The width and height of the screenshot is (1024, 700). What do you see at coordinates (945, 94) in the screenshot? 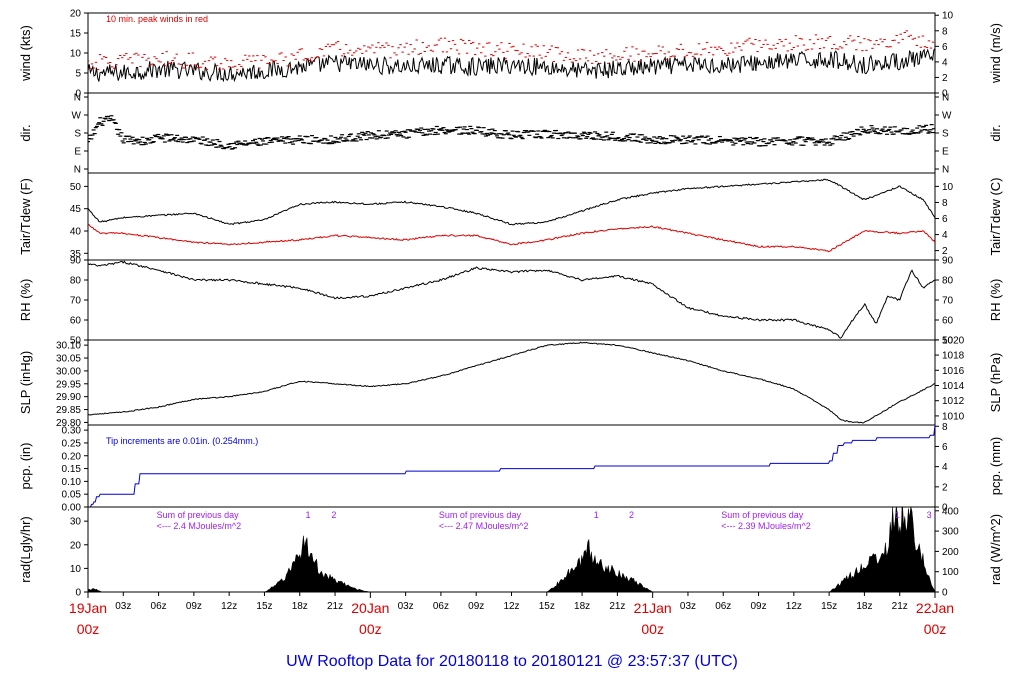
I see `wind-right-tick-label: 0` at bounding box center [945, 94].